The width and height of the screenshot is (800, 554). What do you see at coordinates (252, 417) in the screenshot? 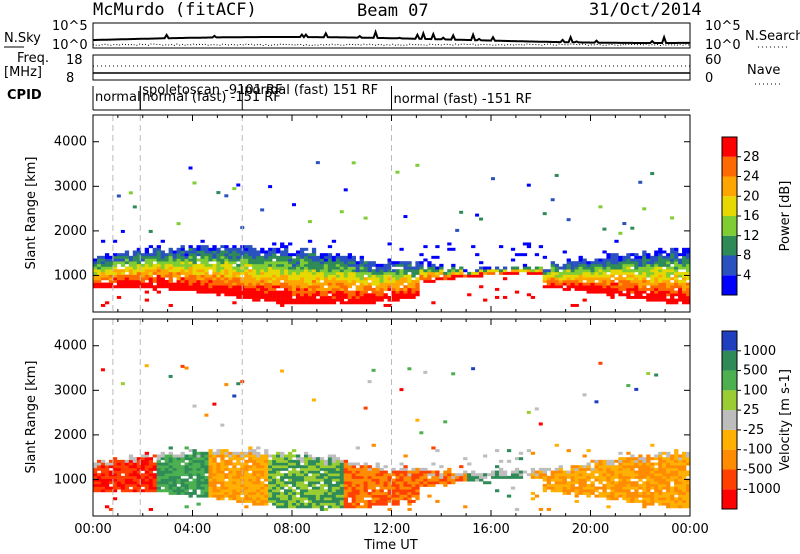
I see `velocity-mode-dividers` at bounding box center [252, 417].